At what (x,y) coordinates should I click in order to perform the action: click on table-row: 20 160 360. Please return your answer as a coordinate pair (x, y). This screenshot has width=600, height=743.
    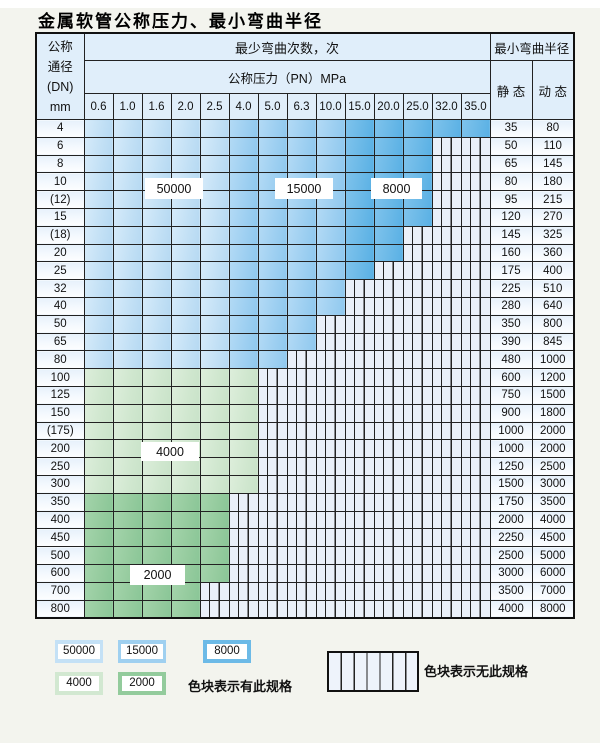
    Looking at the image, I should click on (305, 253).